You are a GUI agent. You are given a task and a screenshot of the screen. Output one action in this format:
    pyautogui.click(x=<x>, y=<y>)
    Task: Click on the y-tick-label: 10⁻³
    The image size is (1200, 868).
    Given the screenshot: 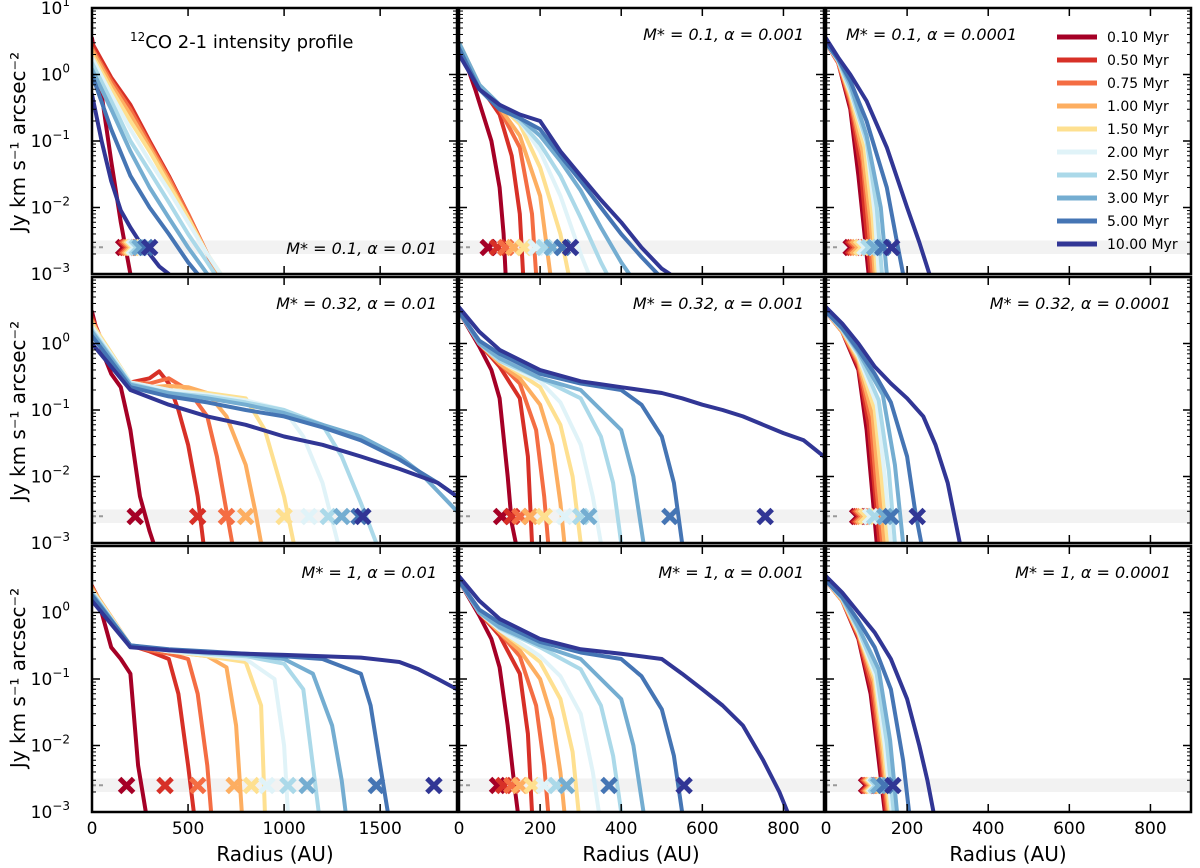 What is the action you would take?
    pyautogui.click(x=50, y=273)
    